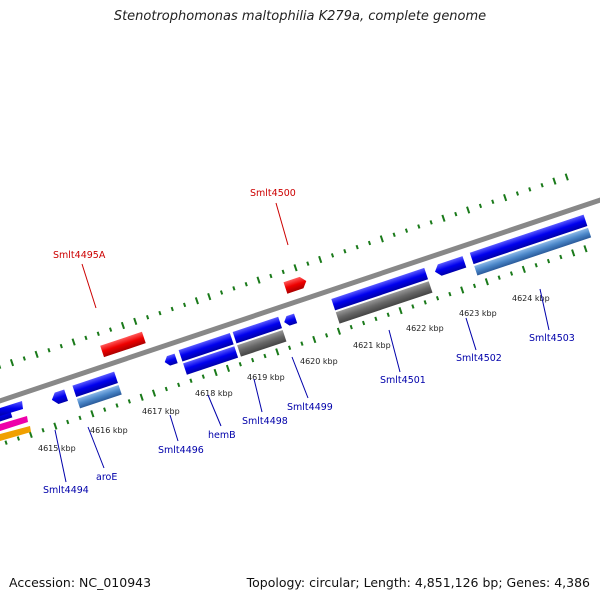 The width and height of the screenshot is (600, 600). I want to click on gene-smlt4495a-feature, so click(123, 344).